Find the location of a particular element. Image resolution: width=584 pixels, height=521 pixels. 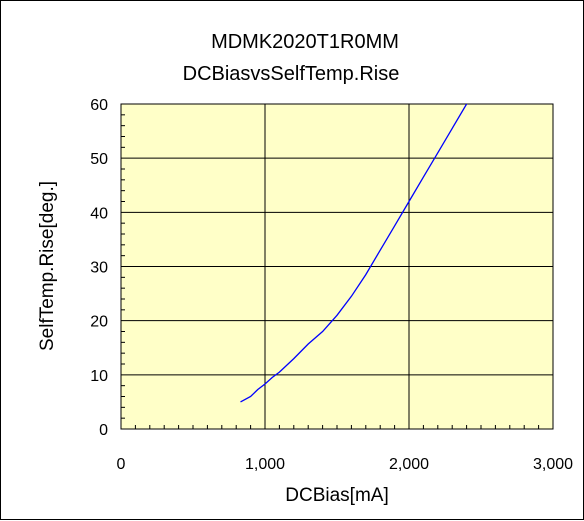

chart-title: MDMK2020T1R0MM is located at coordinates (305, 42).